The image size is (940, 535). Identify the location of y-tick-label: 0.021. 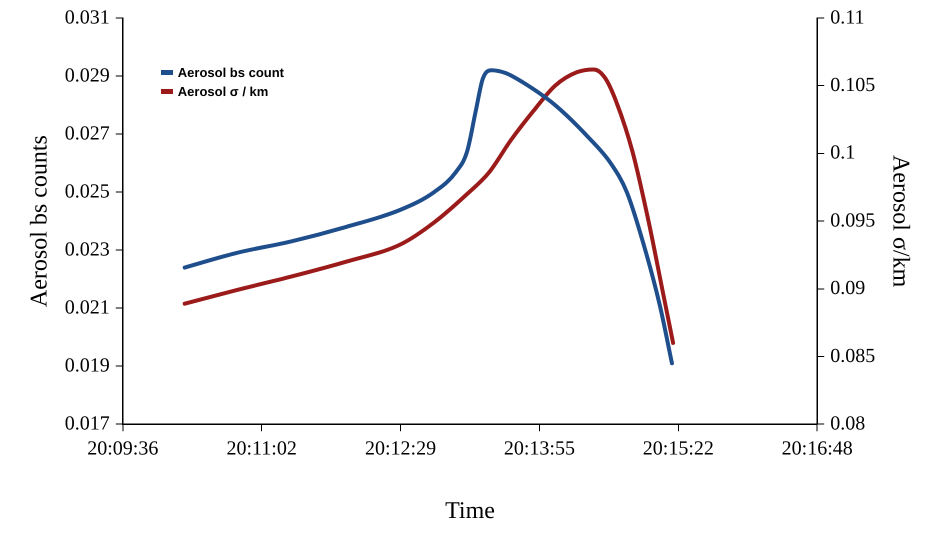
(87, 307).